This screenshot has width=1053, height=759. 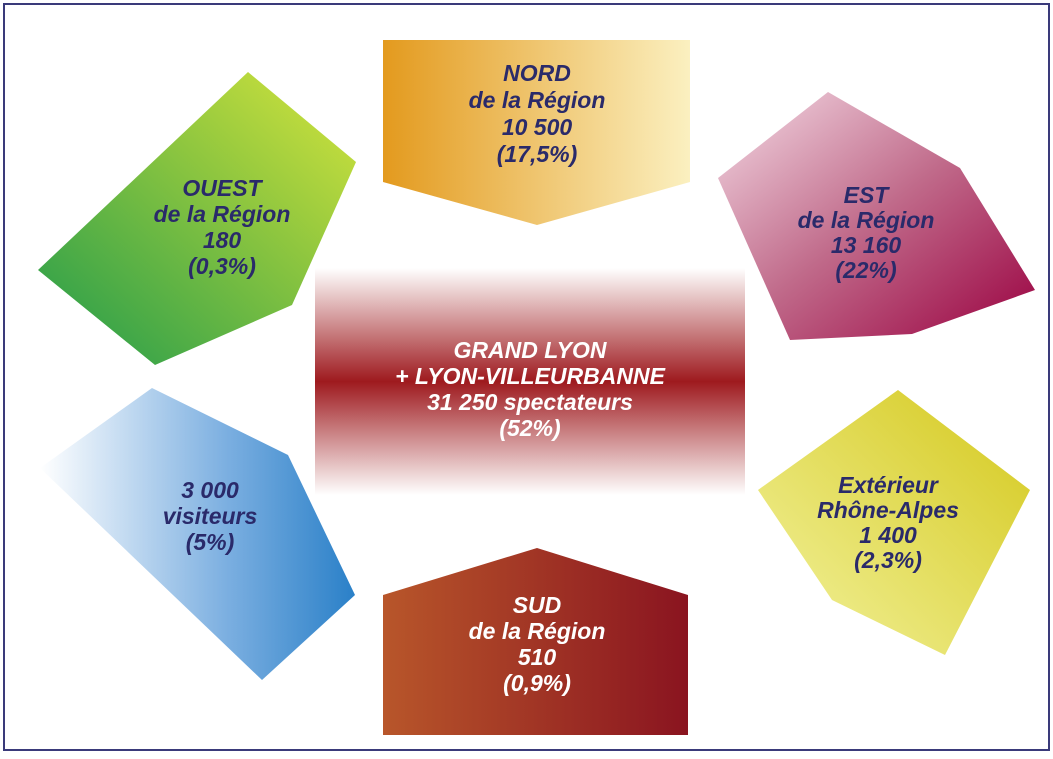 I want to click on exterieur-shape, so click(x=894, y=522).